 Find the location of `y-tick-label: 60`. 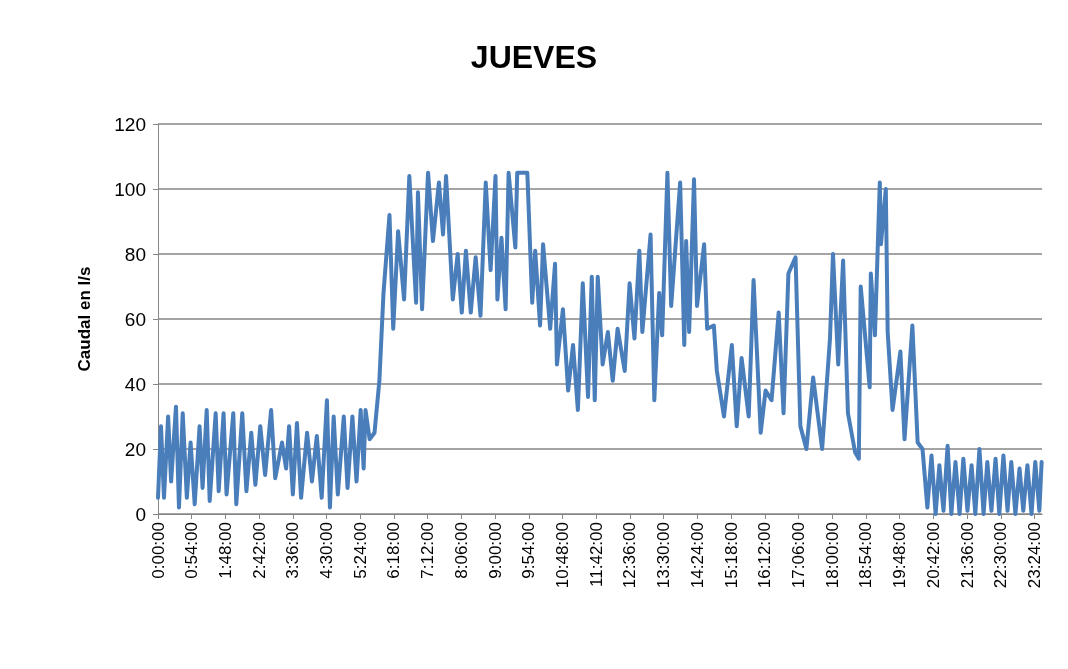

y-tick-label: 60 is located at coordinates (135, 319).